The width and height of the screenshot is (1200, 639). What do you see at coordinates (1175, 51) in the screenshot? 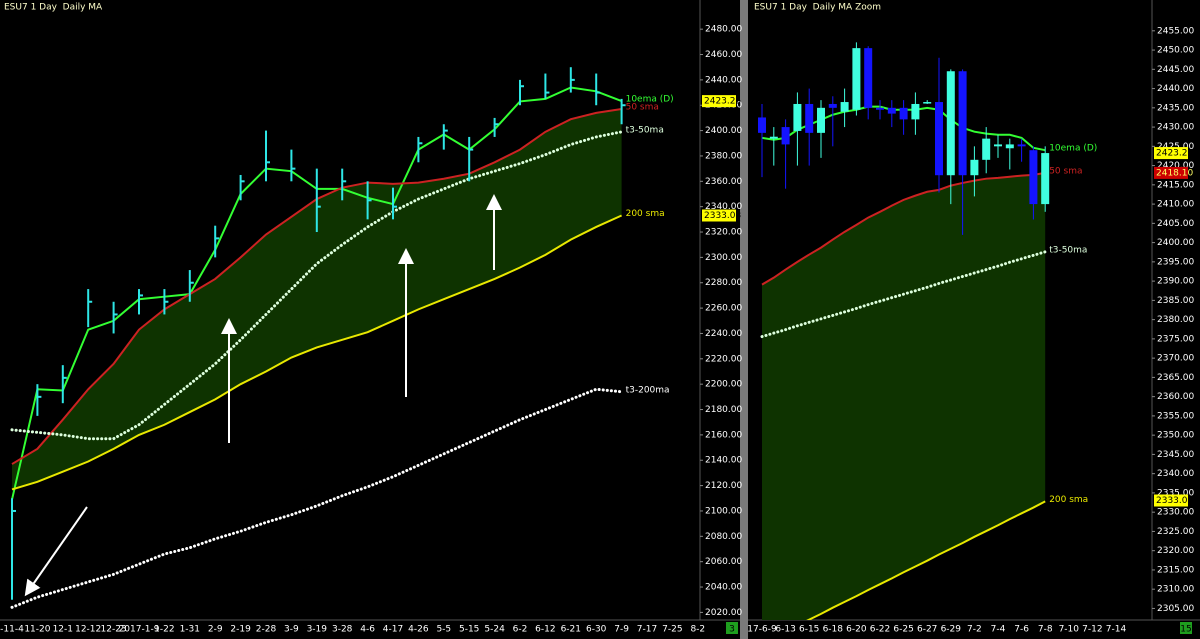
I see `y-tick-label: 2450.00` at bounding box center [1175, 51].